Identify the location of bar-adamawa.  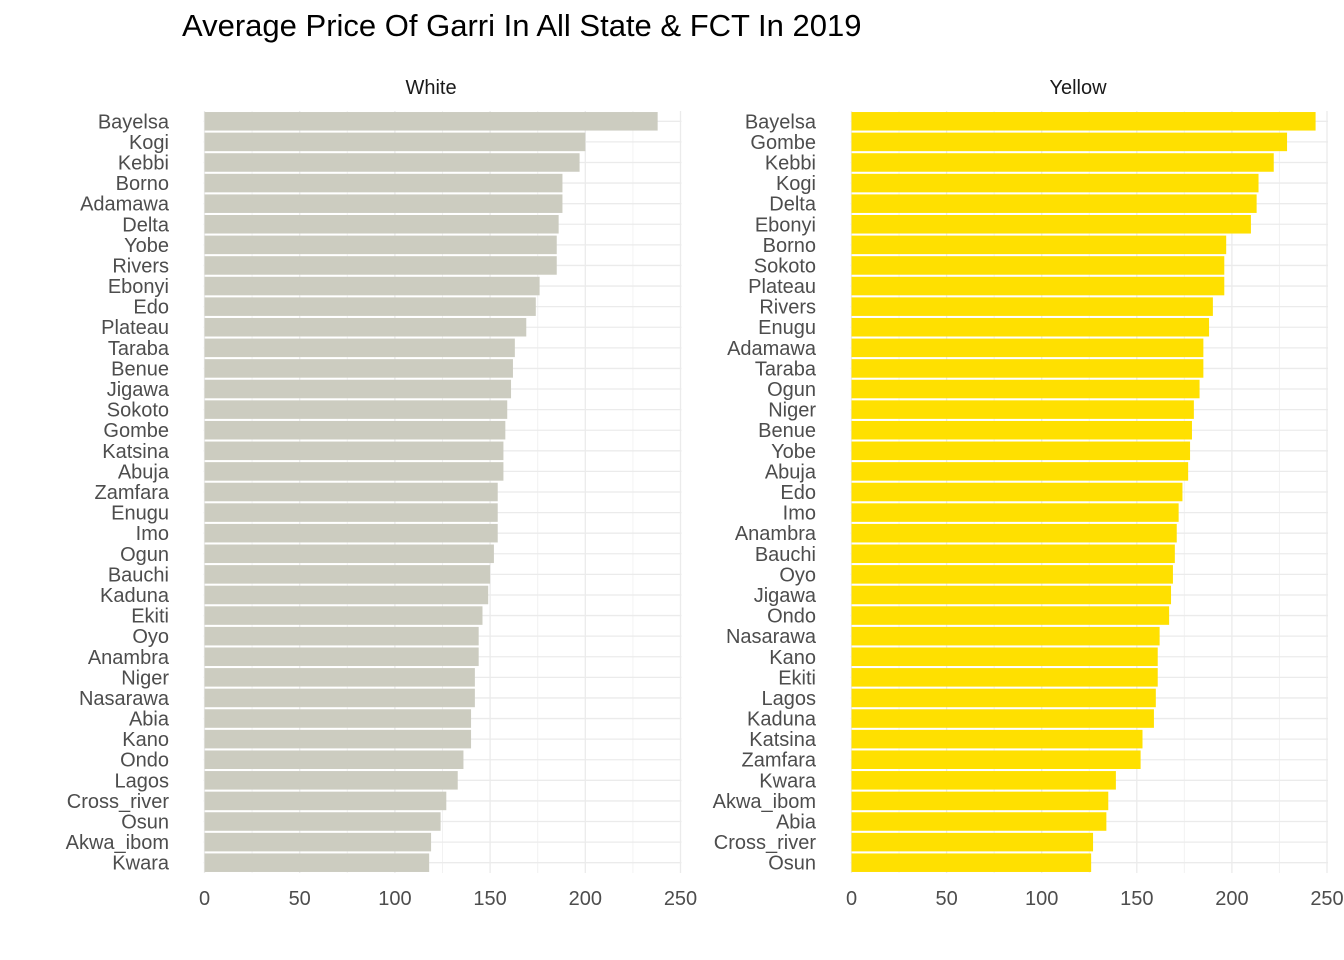
(383, 203).